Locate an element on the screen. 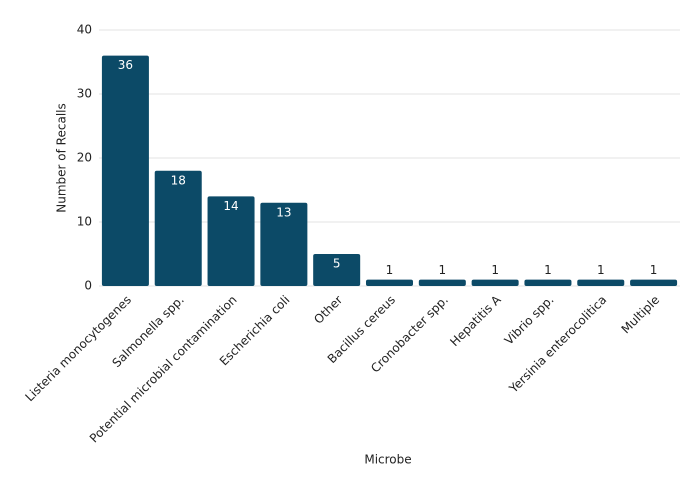  x-tick-label: Other is located at coordinates (328, 310).